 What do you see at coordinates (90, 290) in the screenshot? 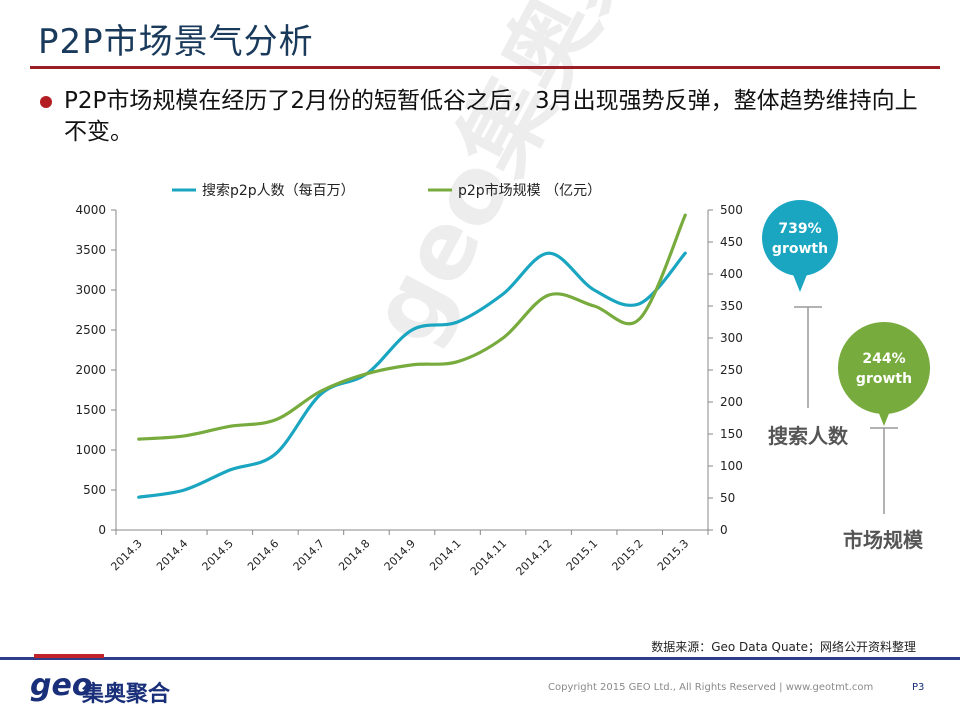
I see `y-tick-label-left: 3000` at bounding box center [90, 290].